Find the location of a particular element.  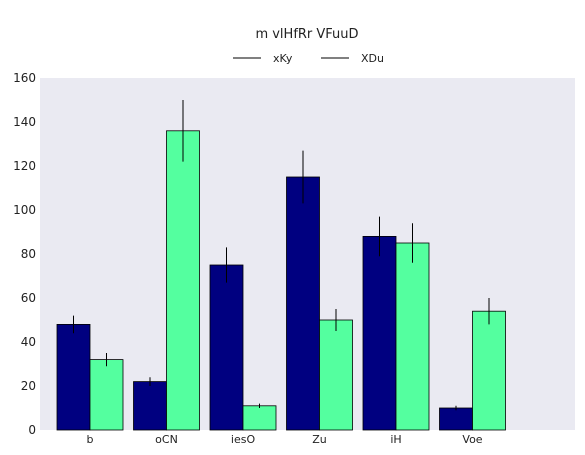

legend-label-xKy: xKy is located at coordinates (283, 58).